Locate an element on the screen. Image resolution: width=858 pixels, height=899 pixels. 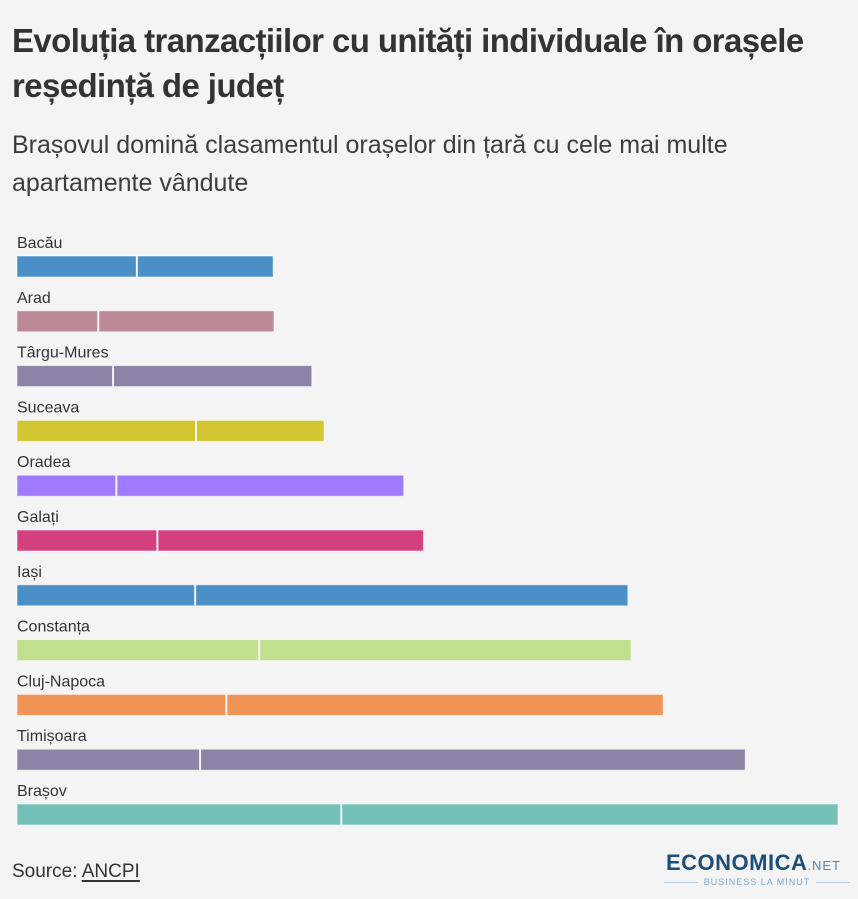
bar-row: Timișoara is located at coordinates (381, 749).